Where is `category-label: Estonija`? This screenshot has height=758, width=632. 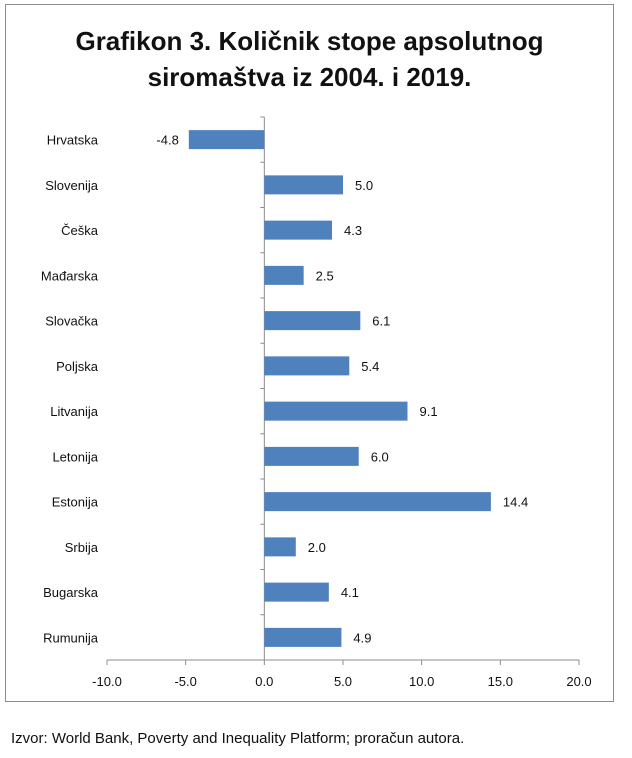 category-label: Estonija is located at coordinates (75, 502).